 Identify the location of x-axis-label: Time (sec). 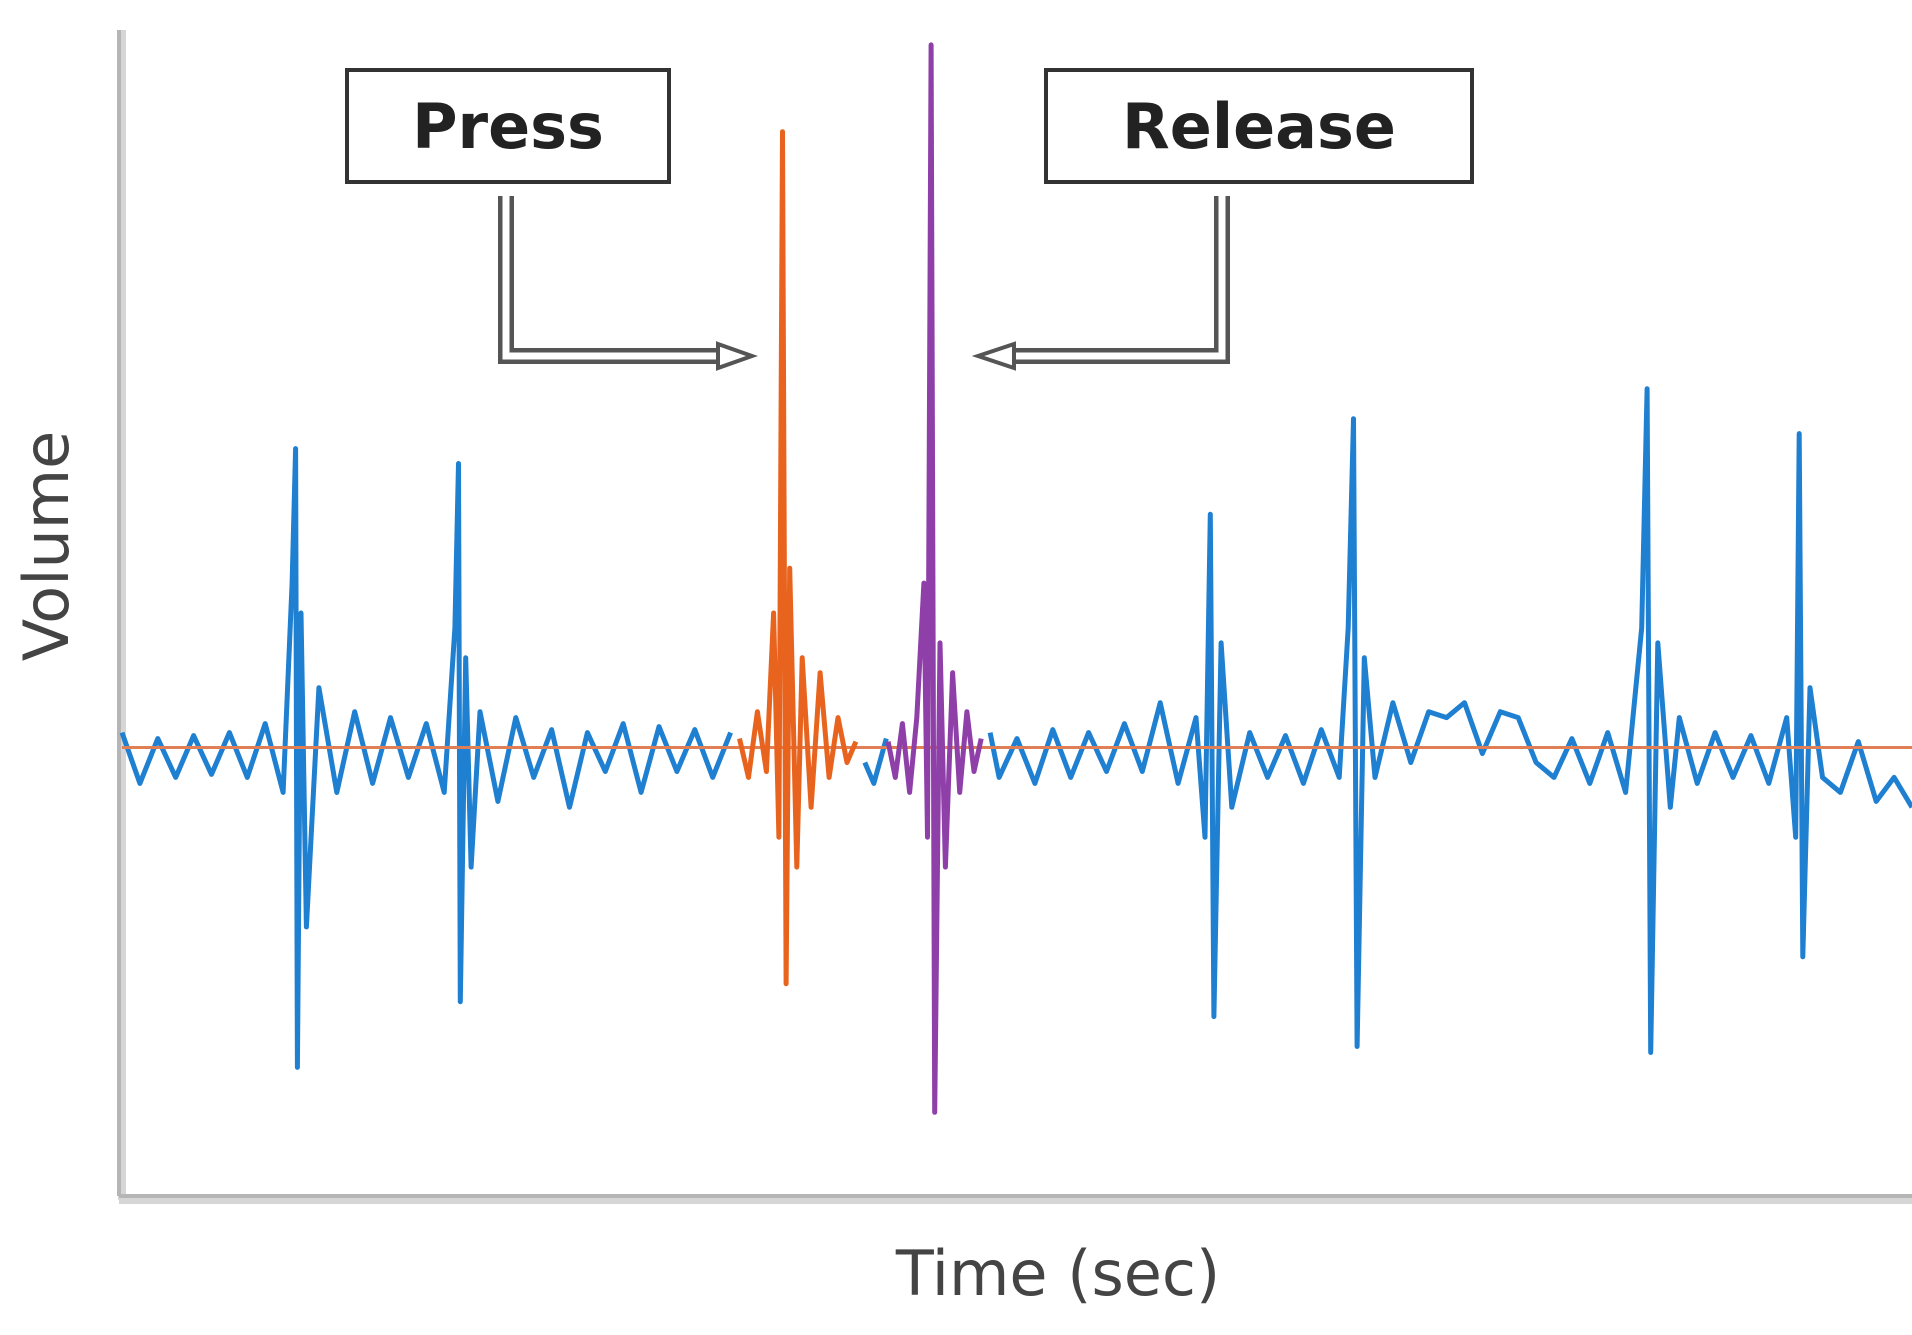
(1057, 1273).